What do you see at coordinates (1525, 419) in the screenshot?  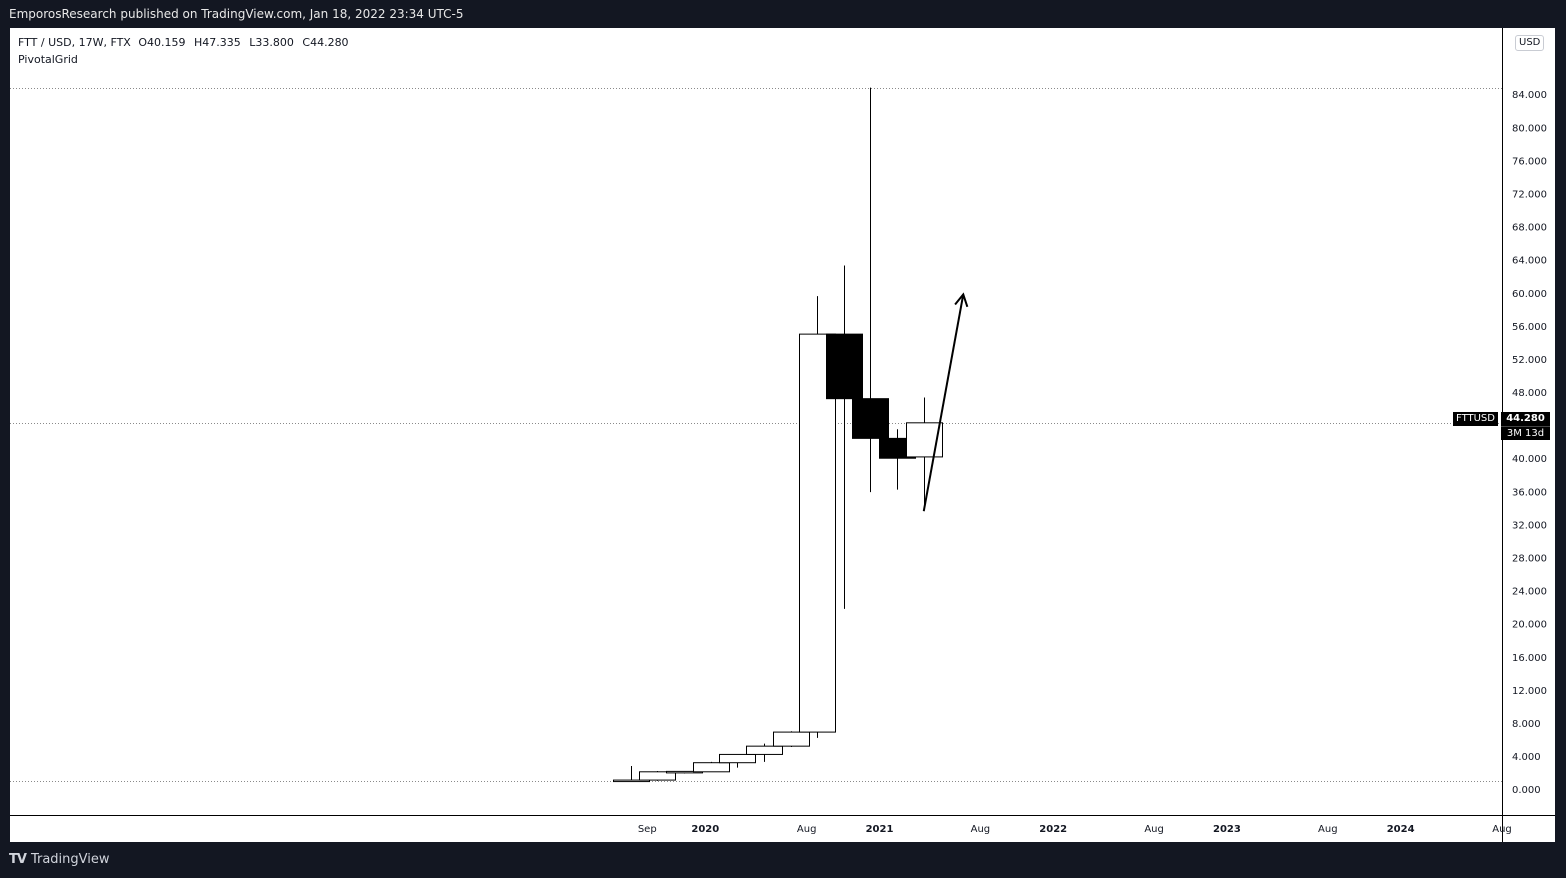 I see `last-price-value: 44.280` at bounding box center [1525, 419].